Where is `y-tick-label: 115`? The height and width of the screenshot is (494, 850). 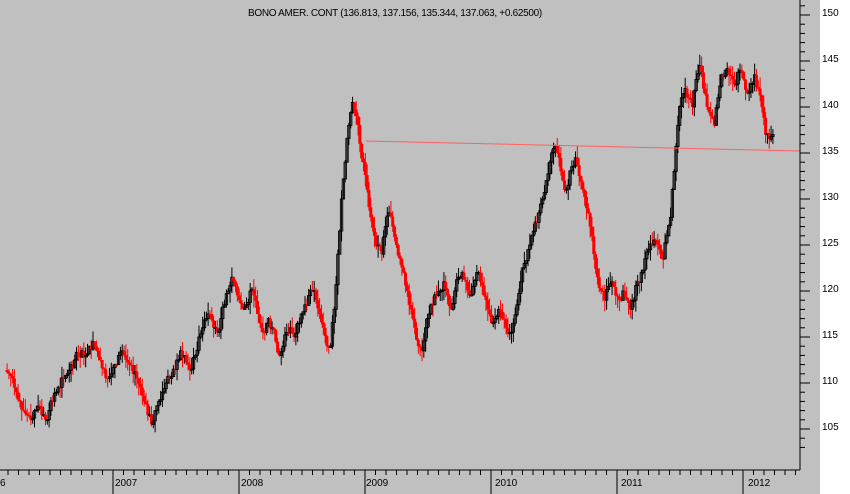
y-tick-label: 115 is located at coordinates (830, 335).